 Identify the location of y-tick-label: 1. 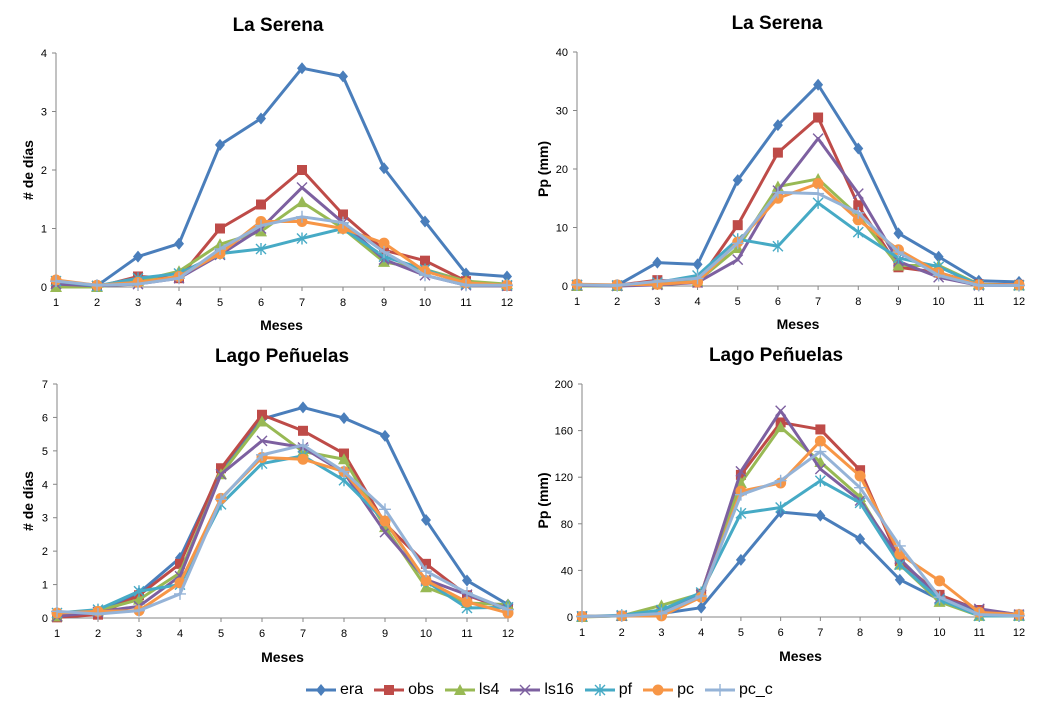
(44, 230).